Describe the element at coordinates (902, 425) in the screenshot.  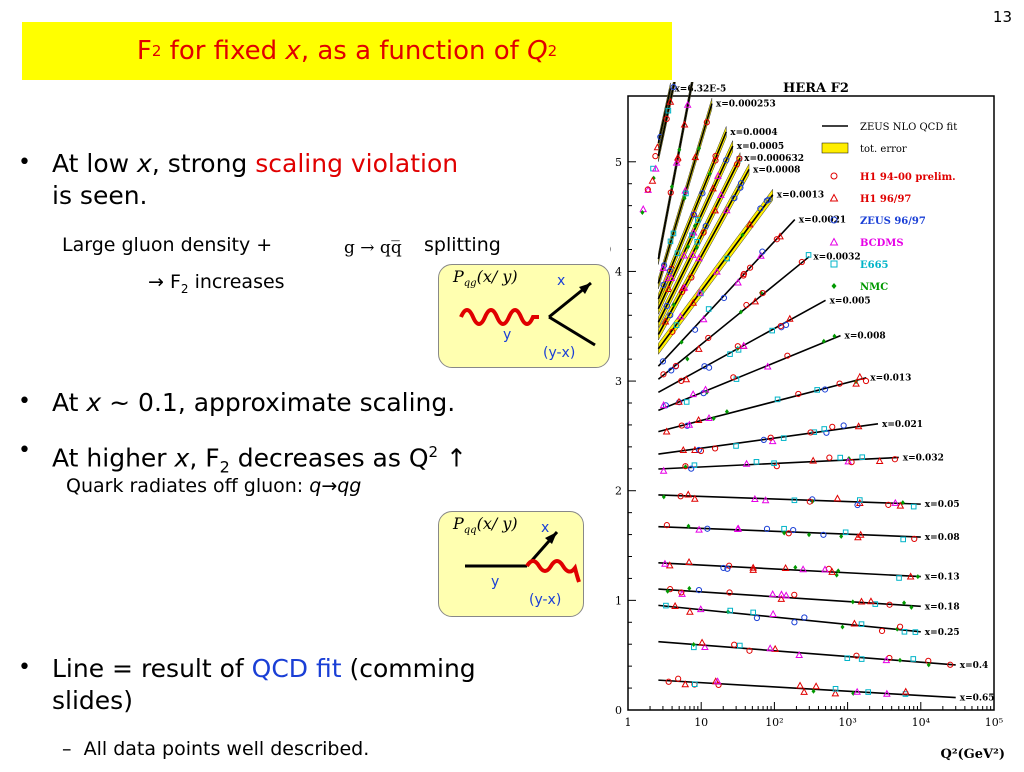
I see `series-label: x=0.021` at that location.